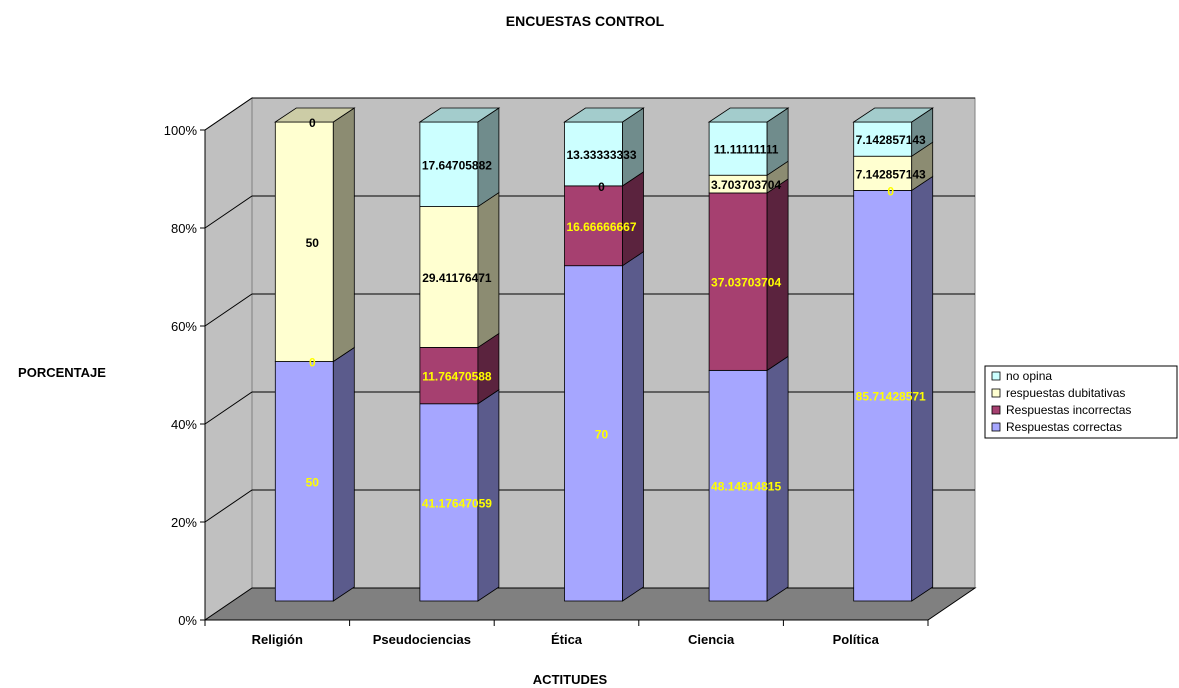 This screenshot has height=688, width=1179. I want to click on value-label: 37.03703704, so click(746, 283).